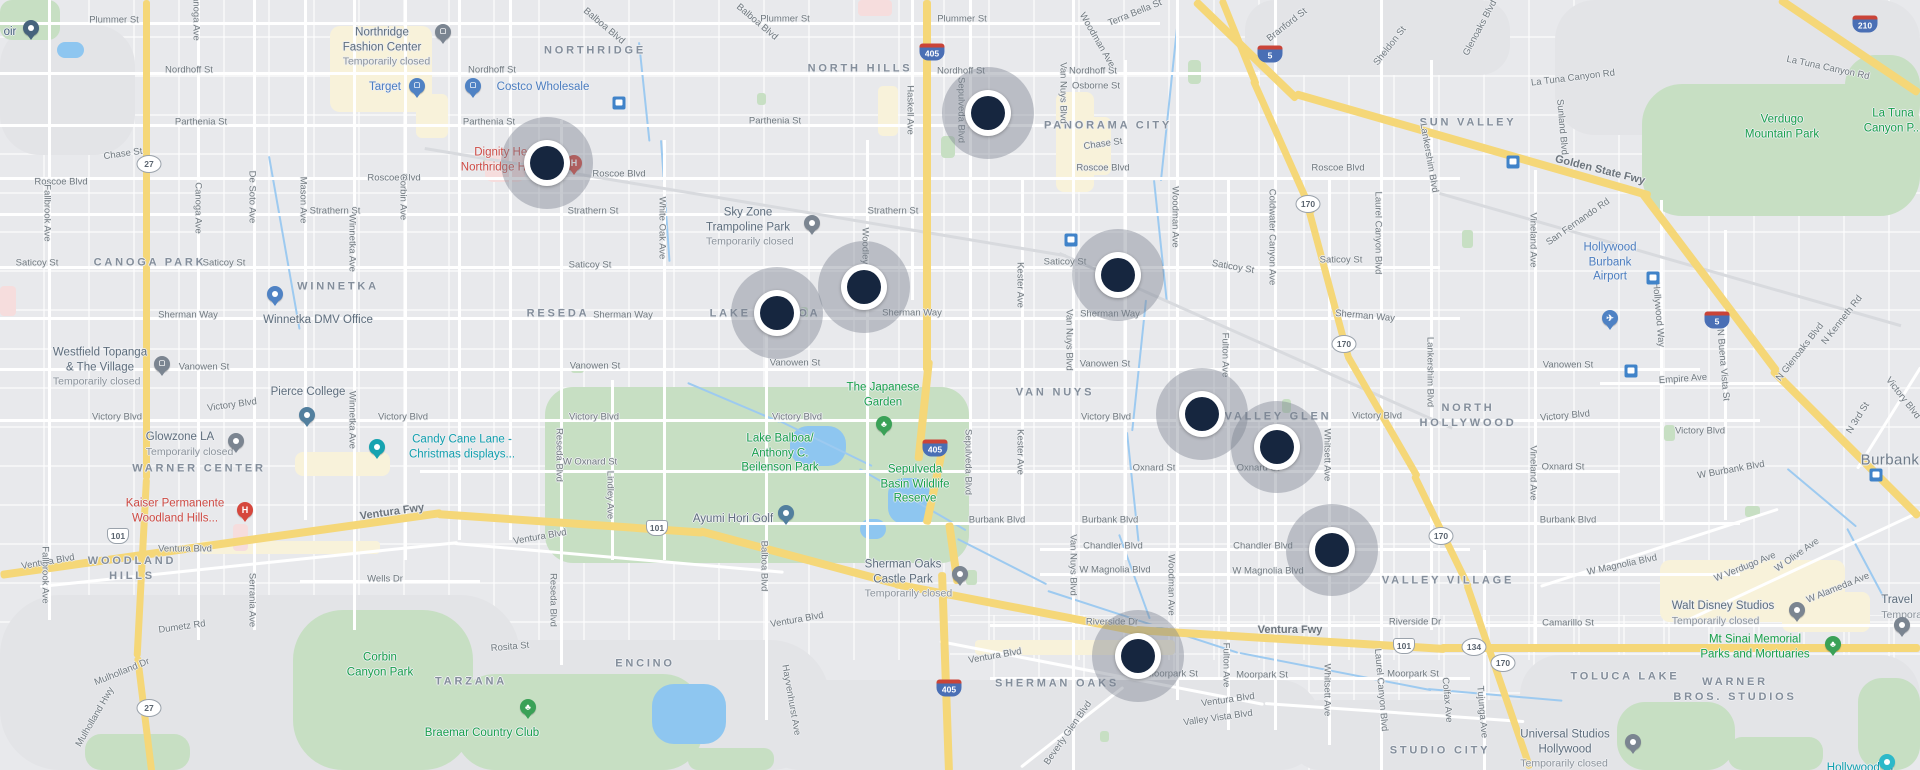 The width and height of the screenshot is (1920, 770). What do you see at coordinates (224, 263) in the screenshot?
I see `road-label: Saticoy St` at bounding box center [224, 263].